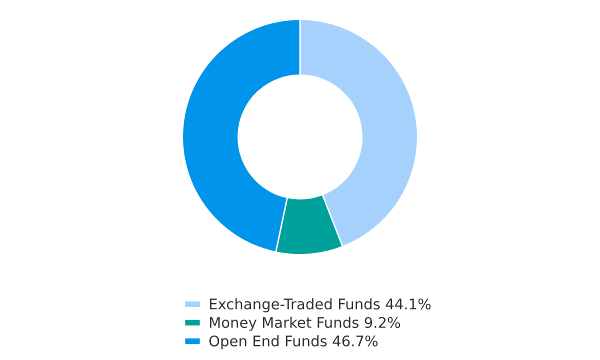 The height and width of the screenshot is (360, 600). I want to click on legend-label: Money Market Funds 9.2%, so click(305, 323).